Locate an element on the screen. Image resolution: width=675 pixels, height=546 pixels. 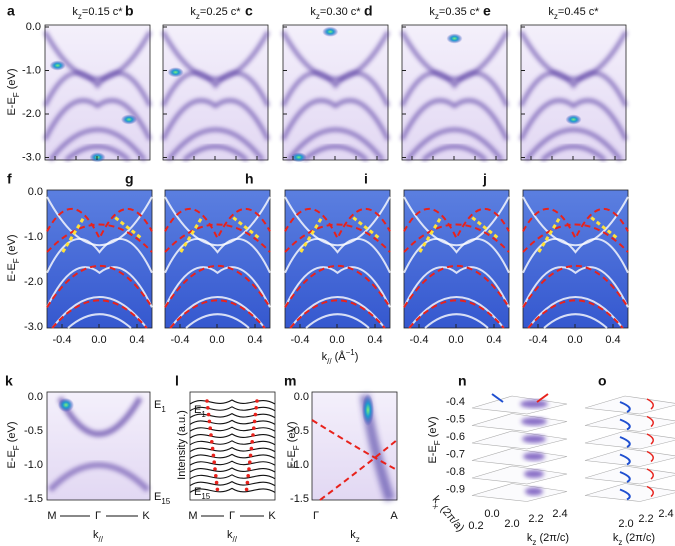
panel-letter: h is located at coordinates (249, 179).